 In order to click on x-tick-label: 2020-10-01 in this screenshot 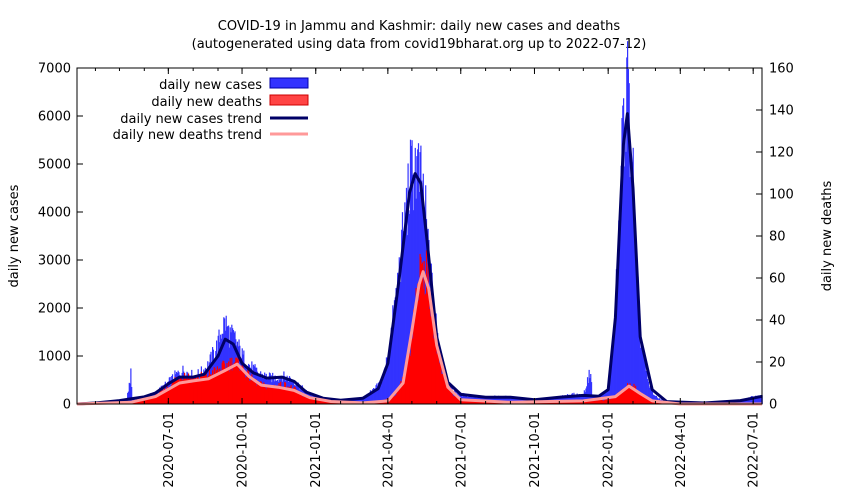, I will do `click(243, 450)`.